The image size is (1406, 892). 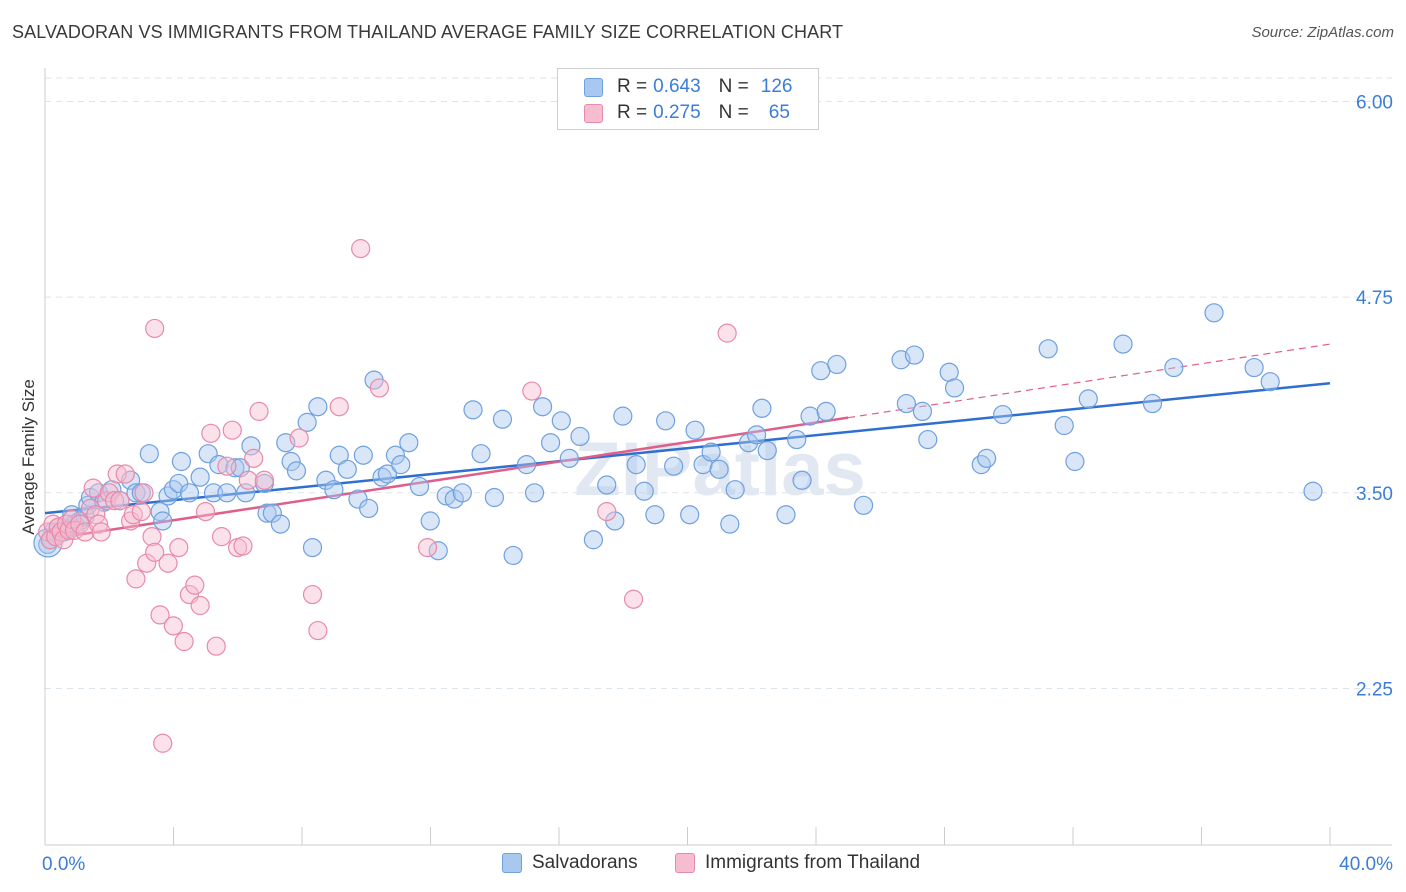 What do you see at coordinates (1374, 494) in the screenshot?
I see `y-tick-label: 3.50` at bounding box center [1374, 494].